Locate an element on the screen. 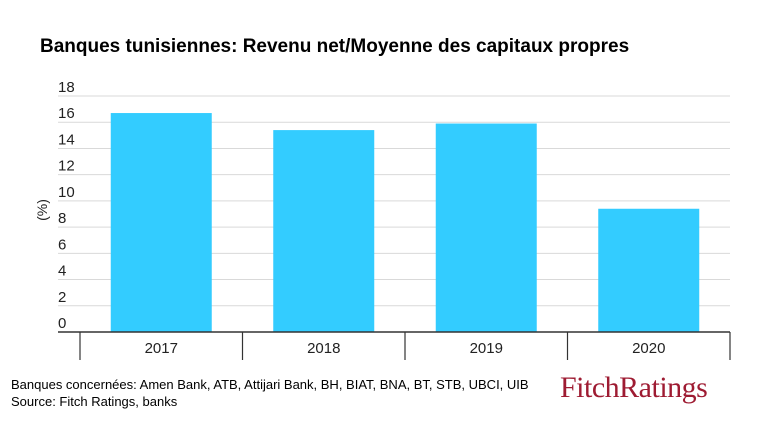  bar-2020 is located at coordinates (649, 270).